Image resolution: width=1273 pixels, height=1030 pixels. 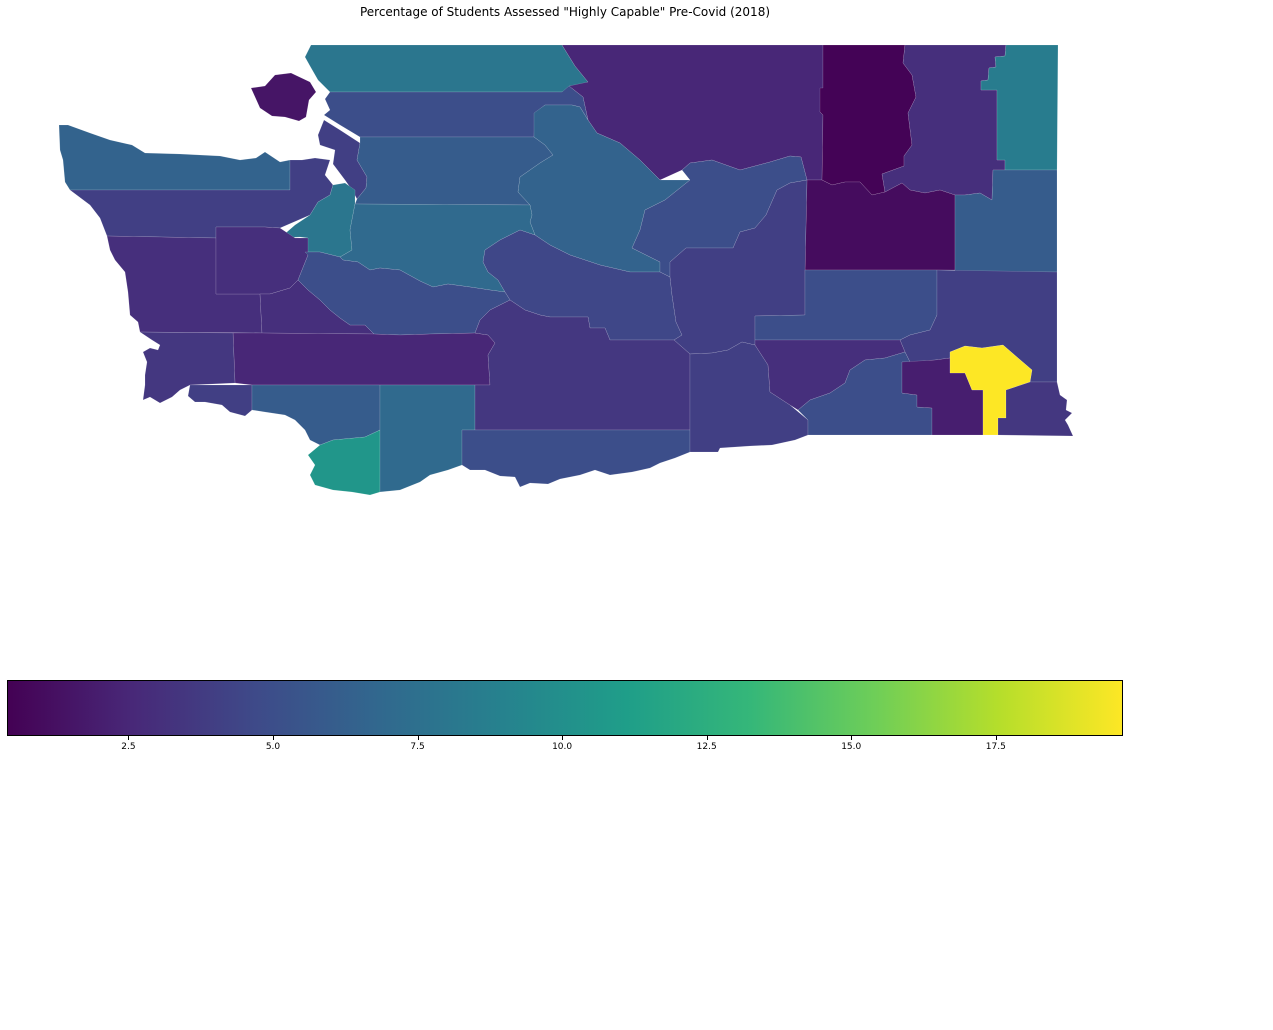 I want to click on county-clark, so click(x=344, y=462).